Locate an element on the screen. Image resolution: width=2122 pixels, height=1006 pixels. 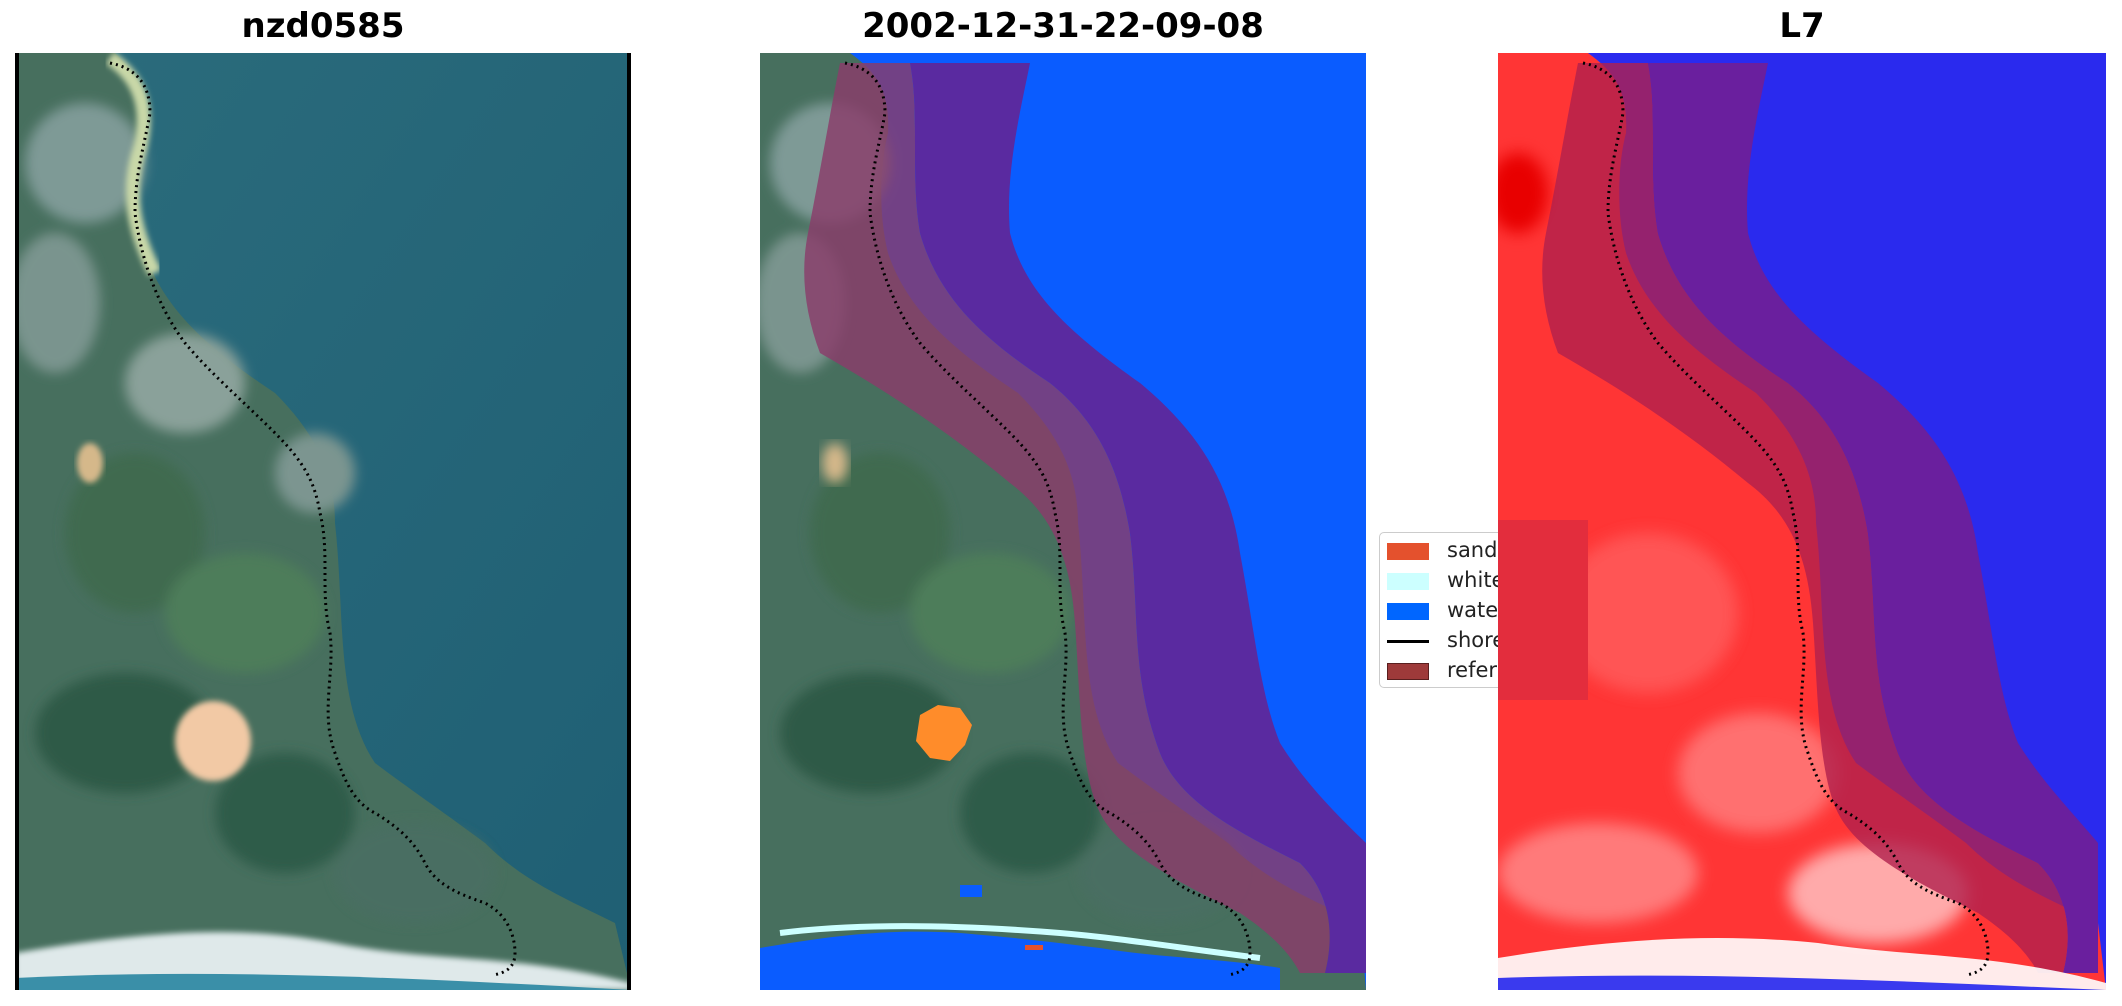
sand-class-patch is located at coordinates (944, 733).